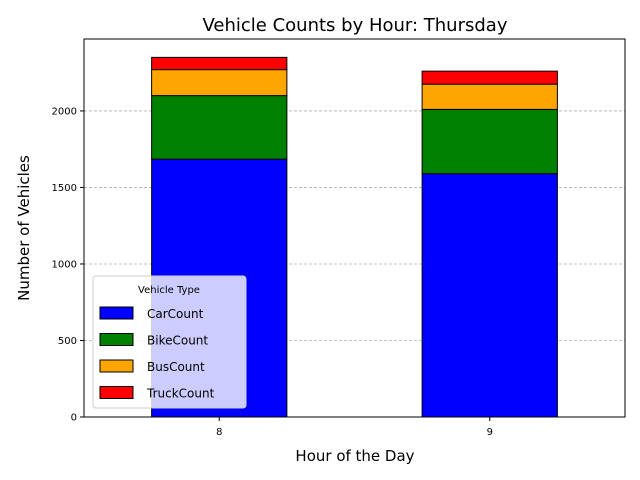  What do you see at coordinates (354, 456) in the screenshot?
I see `x-axis-label: Hour of the Day` at bounding box center [354, 456].